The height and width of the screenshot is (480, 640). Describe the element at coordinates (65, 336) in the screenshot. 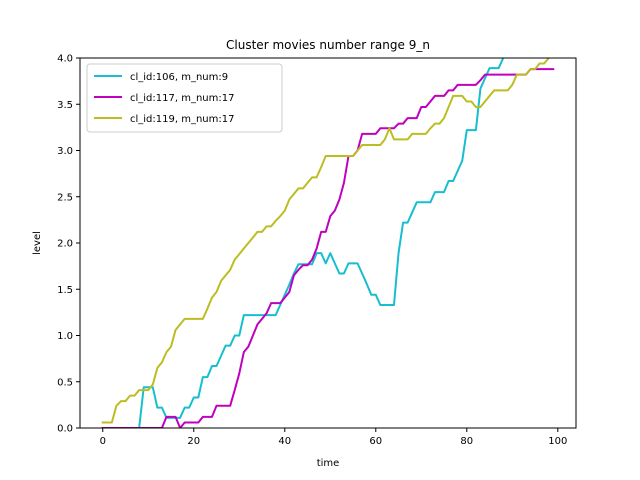

I see `y-tick-label: 1.0` at that location.